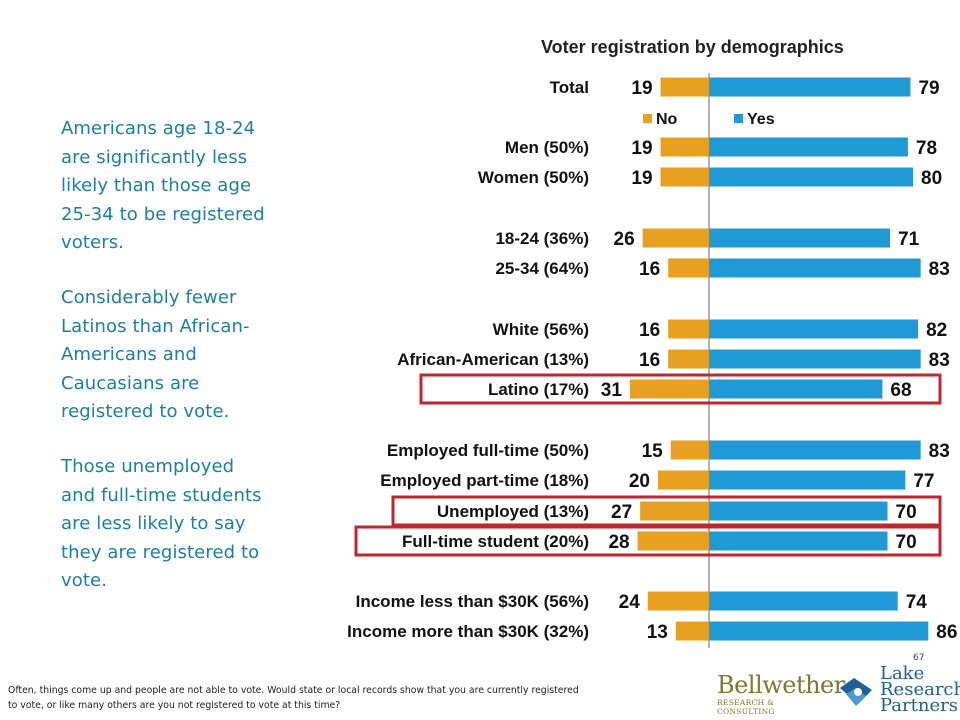  I want to click on legend-swatch-yes, so click(738, 118).